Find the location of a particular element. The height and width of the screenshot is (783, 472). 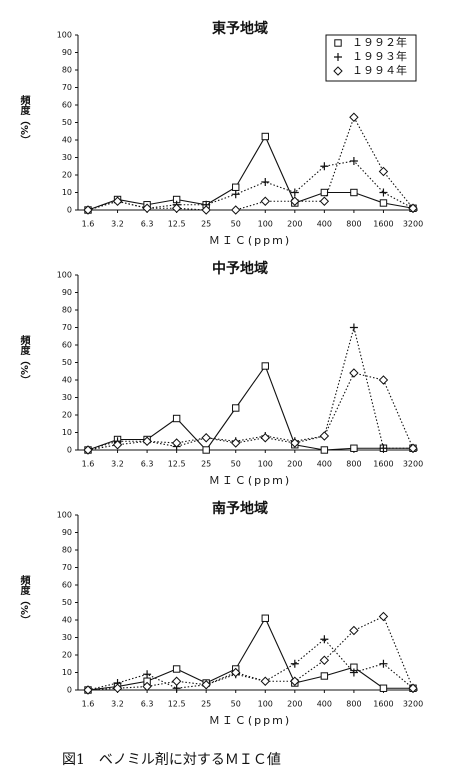

chart-title: 中予地域 is located at coordinates (240, 268).